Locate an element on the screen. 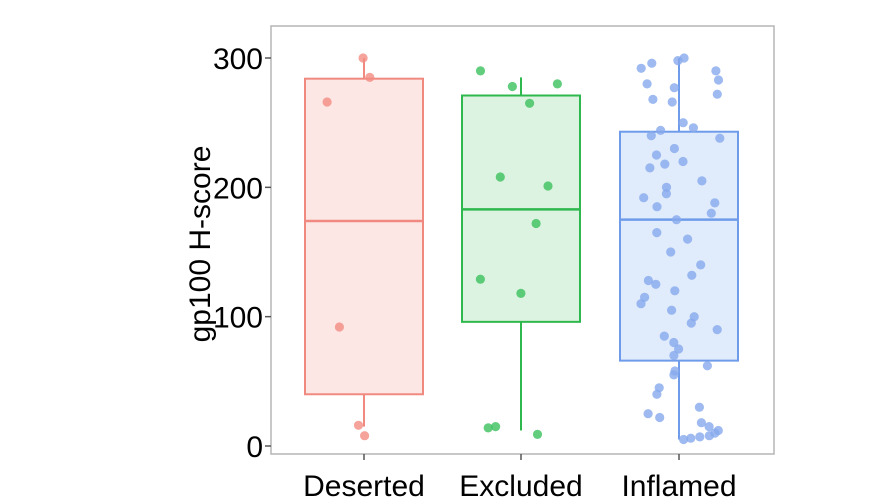  x-tick-label-excluded: Excluded is located at coordinates (520, 484).